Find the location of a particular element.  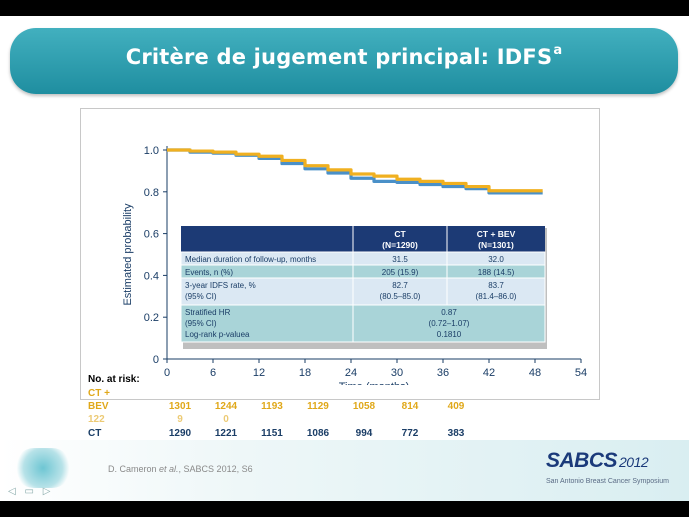

x-tick-label: 54 is located at coordinates (581, 373).